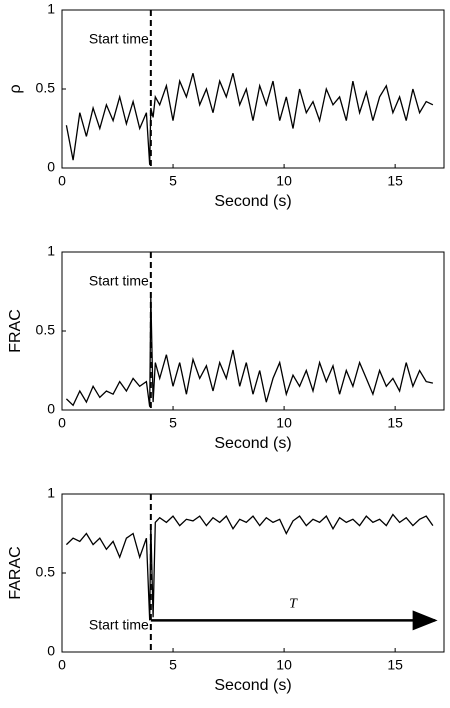 Image resolution: width=450 pixels, height=708 pixels. What do you see at coordinates (15, 88) in the screenshot?
I see `y-axis-label: ρ` at bounding box center [15, 88].